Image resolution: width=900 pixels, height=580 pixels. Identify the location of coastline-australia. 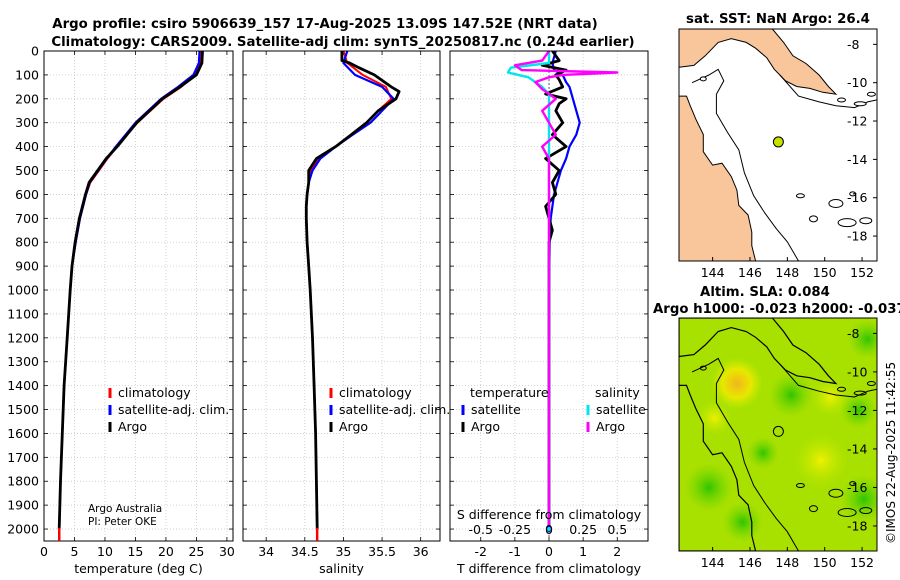
(718, 467).